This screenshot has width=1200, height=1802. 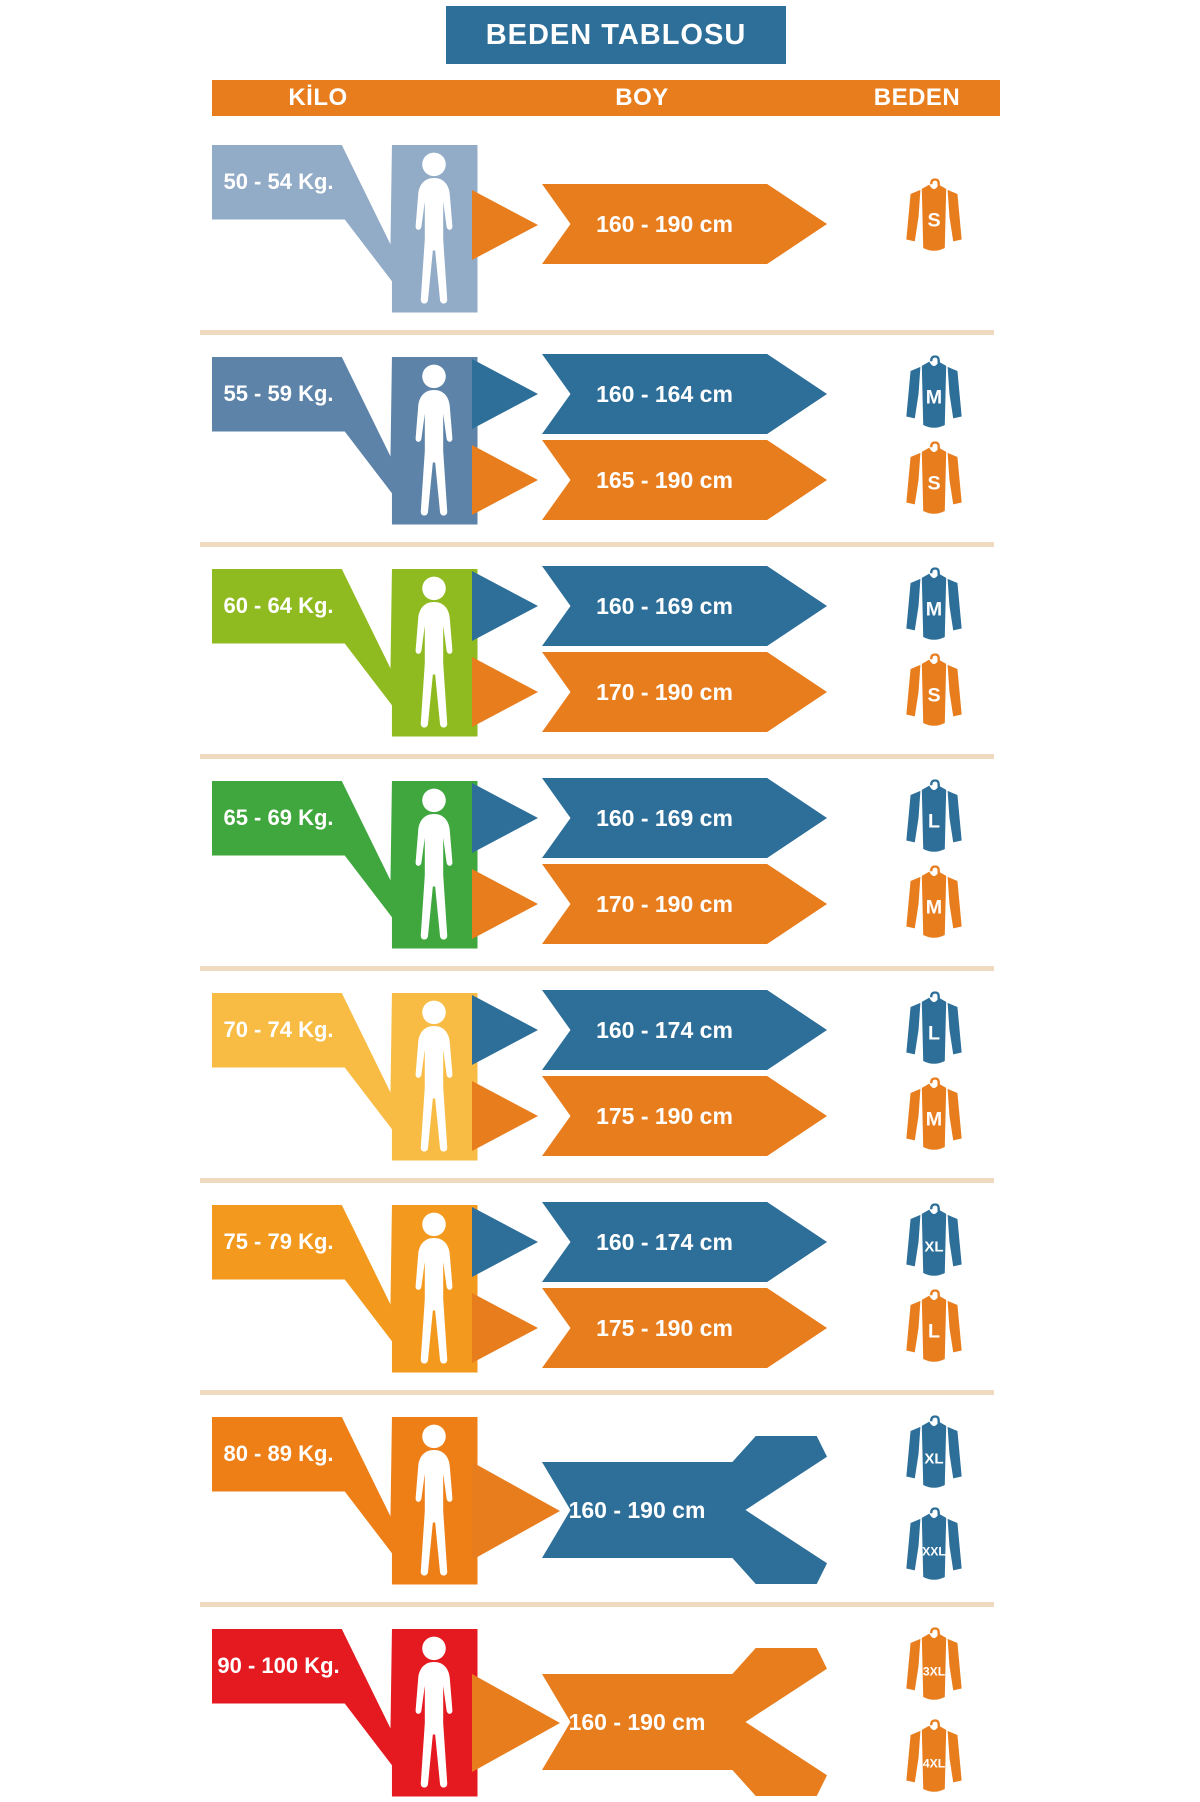 I want to click on size-row: 90 - 100 Kg. 160 - 190 cm 3XL 4XL, so click(x=600, y=1702).